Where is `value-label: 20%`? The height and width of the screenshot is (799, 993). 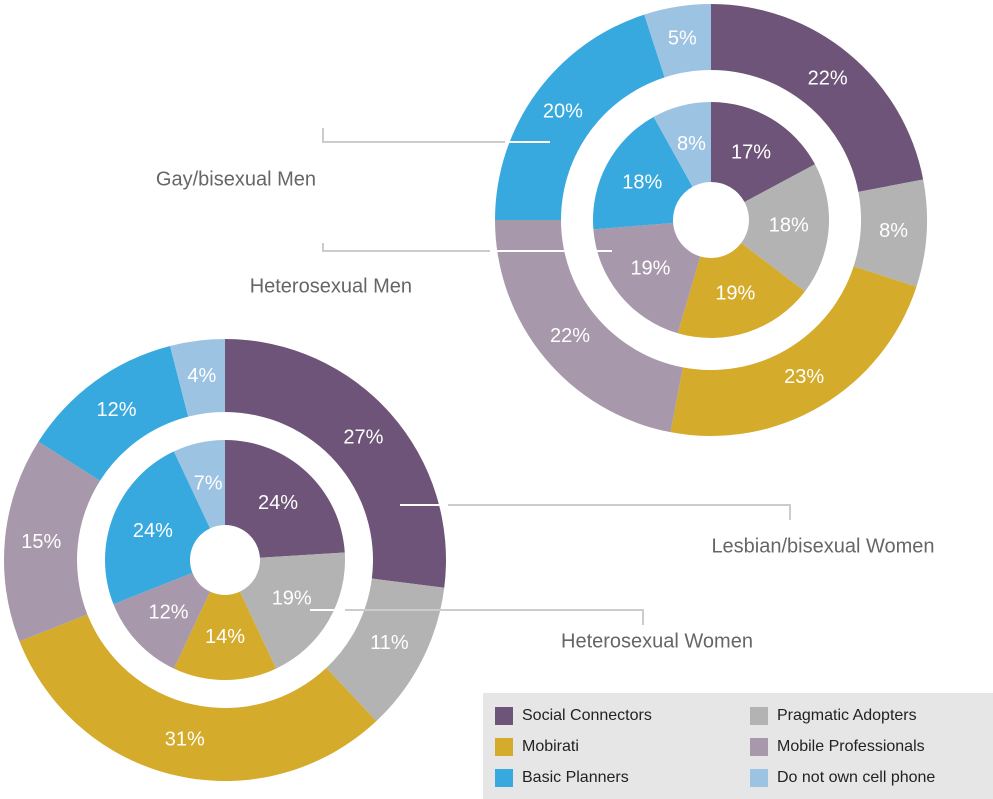 value-label: 20% is located at coordinates (563, 112).